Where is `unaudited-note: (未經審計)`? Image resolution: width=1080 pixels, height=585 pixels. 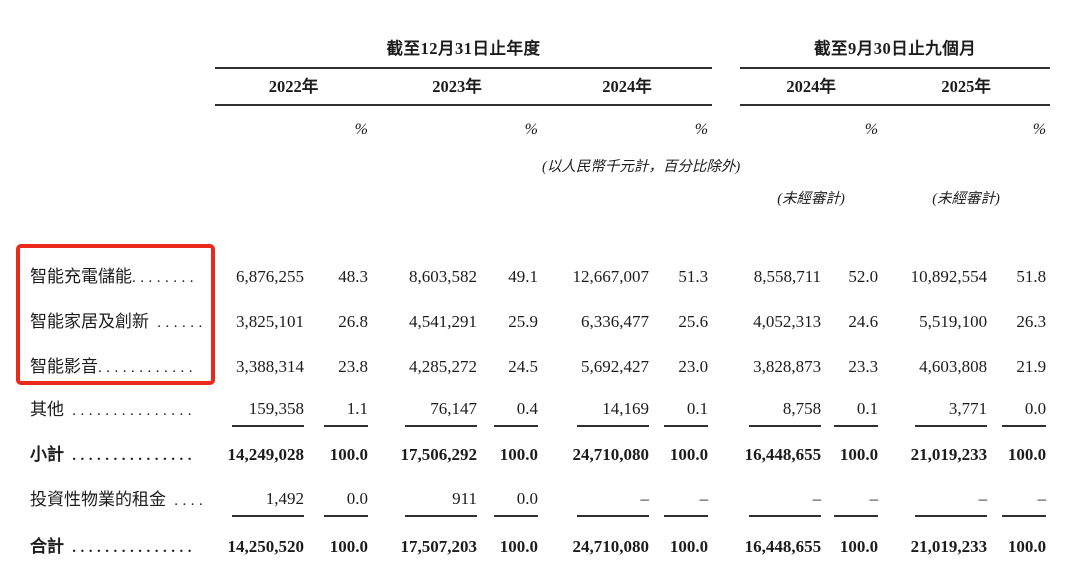
unaudited-note: (未經審計) is located at coordinates (811, 199).